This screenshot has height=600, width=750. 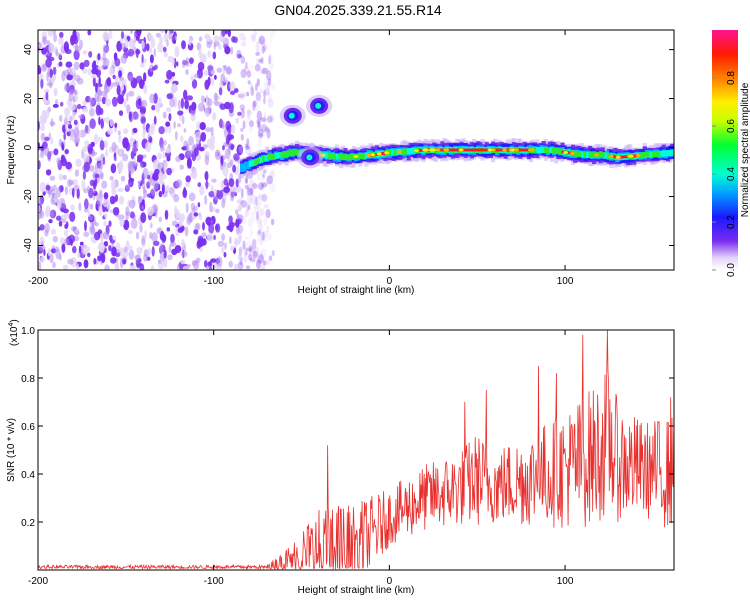 I want to click on y-tick-label: 0.4, so click(x=28, y=475).